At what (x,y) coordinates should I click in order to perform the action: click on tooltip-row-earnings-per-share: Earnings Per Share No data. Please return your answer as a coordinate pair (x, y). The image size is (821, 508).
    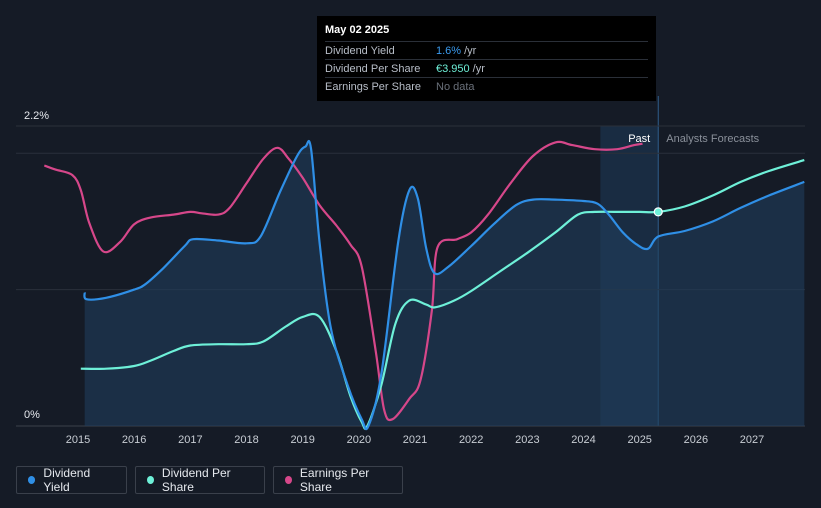
    Looking at the image, I should click on (486, 86).